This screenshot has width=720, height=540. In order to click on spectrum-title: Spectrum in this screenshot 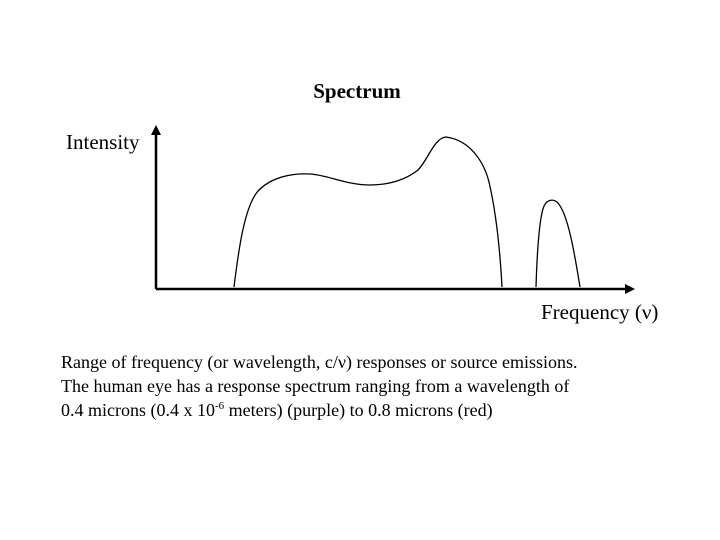, I will do `click(357, 91)`.